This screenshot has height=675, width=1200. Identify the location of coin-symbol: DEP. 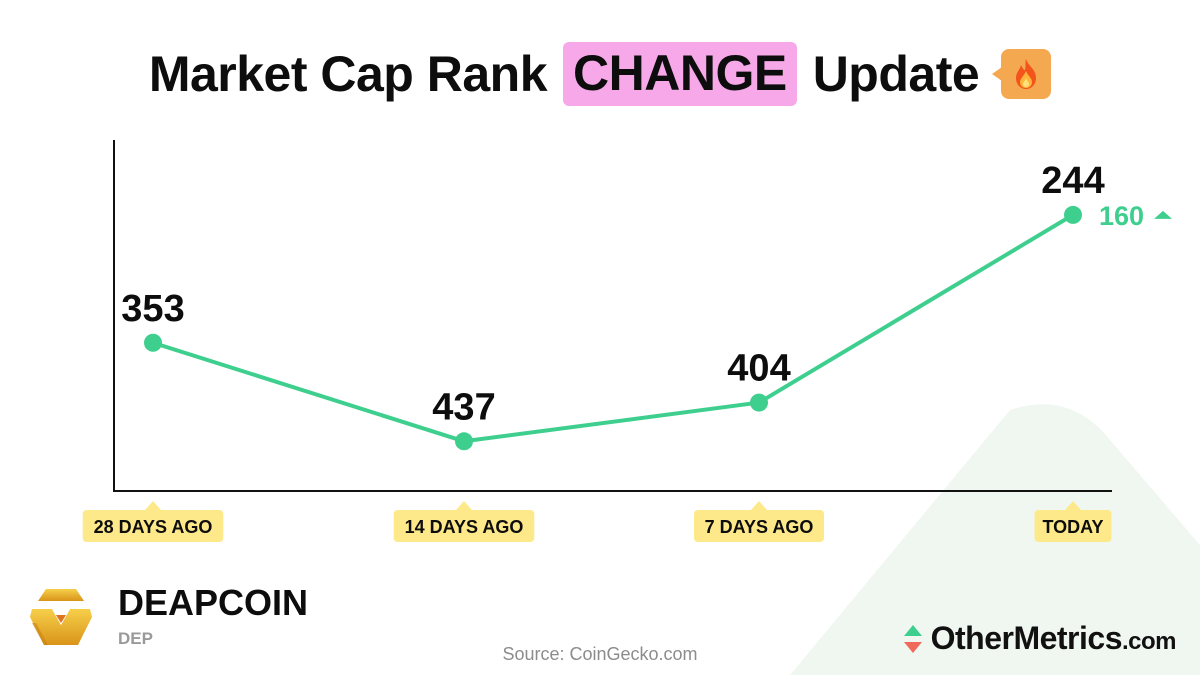
(135, 638).